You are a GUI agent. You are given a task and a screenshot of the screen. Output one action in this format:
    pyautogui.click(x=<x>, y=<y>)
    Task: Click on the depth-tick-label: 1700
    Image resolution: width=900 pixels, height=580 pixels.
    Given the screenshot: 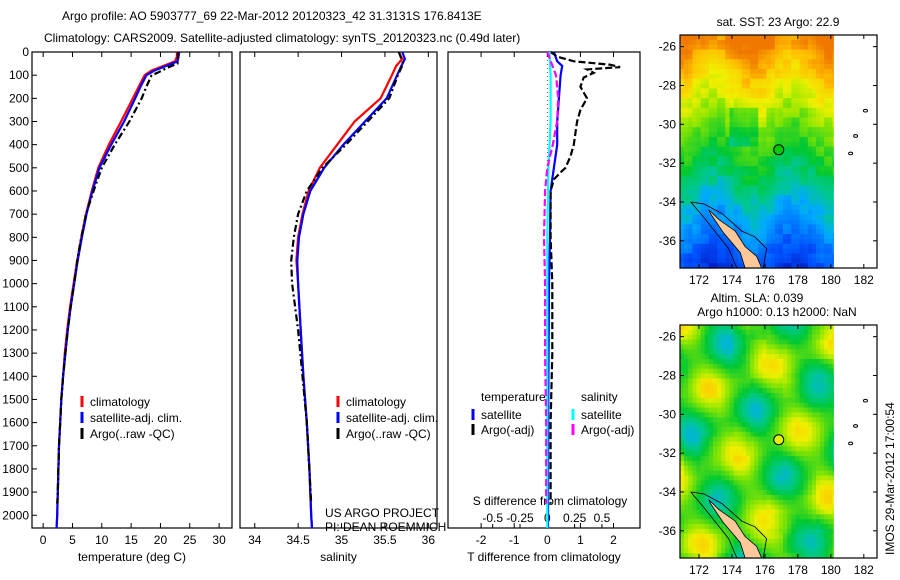 What is the action you would take?
    pyautogui.click(x=15, y=446)
    